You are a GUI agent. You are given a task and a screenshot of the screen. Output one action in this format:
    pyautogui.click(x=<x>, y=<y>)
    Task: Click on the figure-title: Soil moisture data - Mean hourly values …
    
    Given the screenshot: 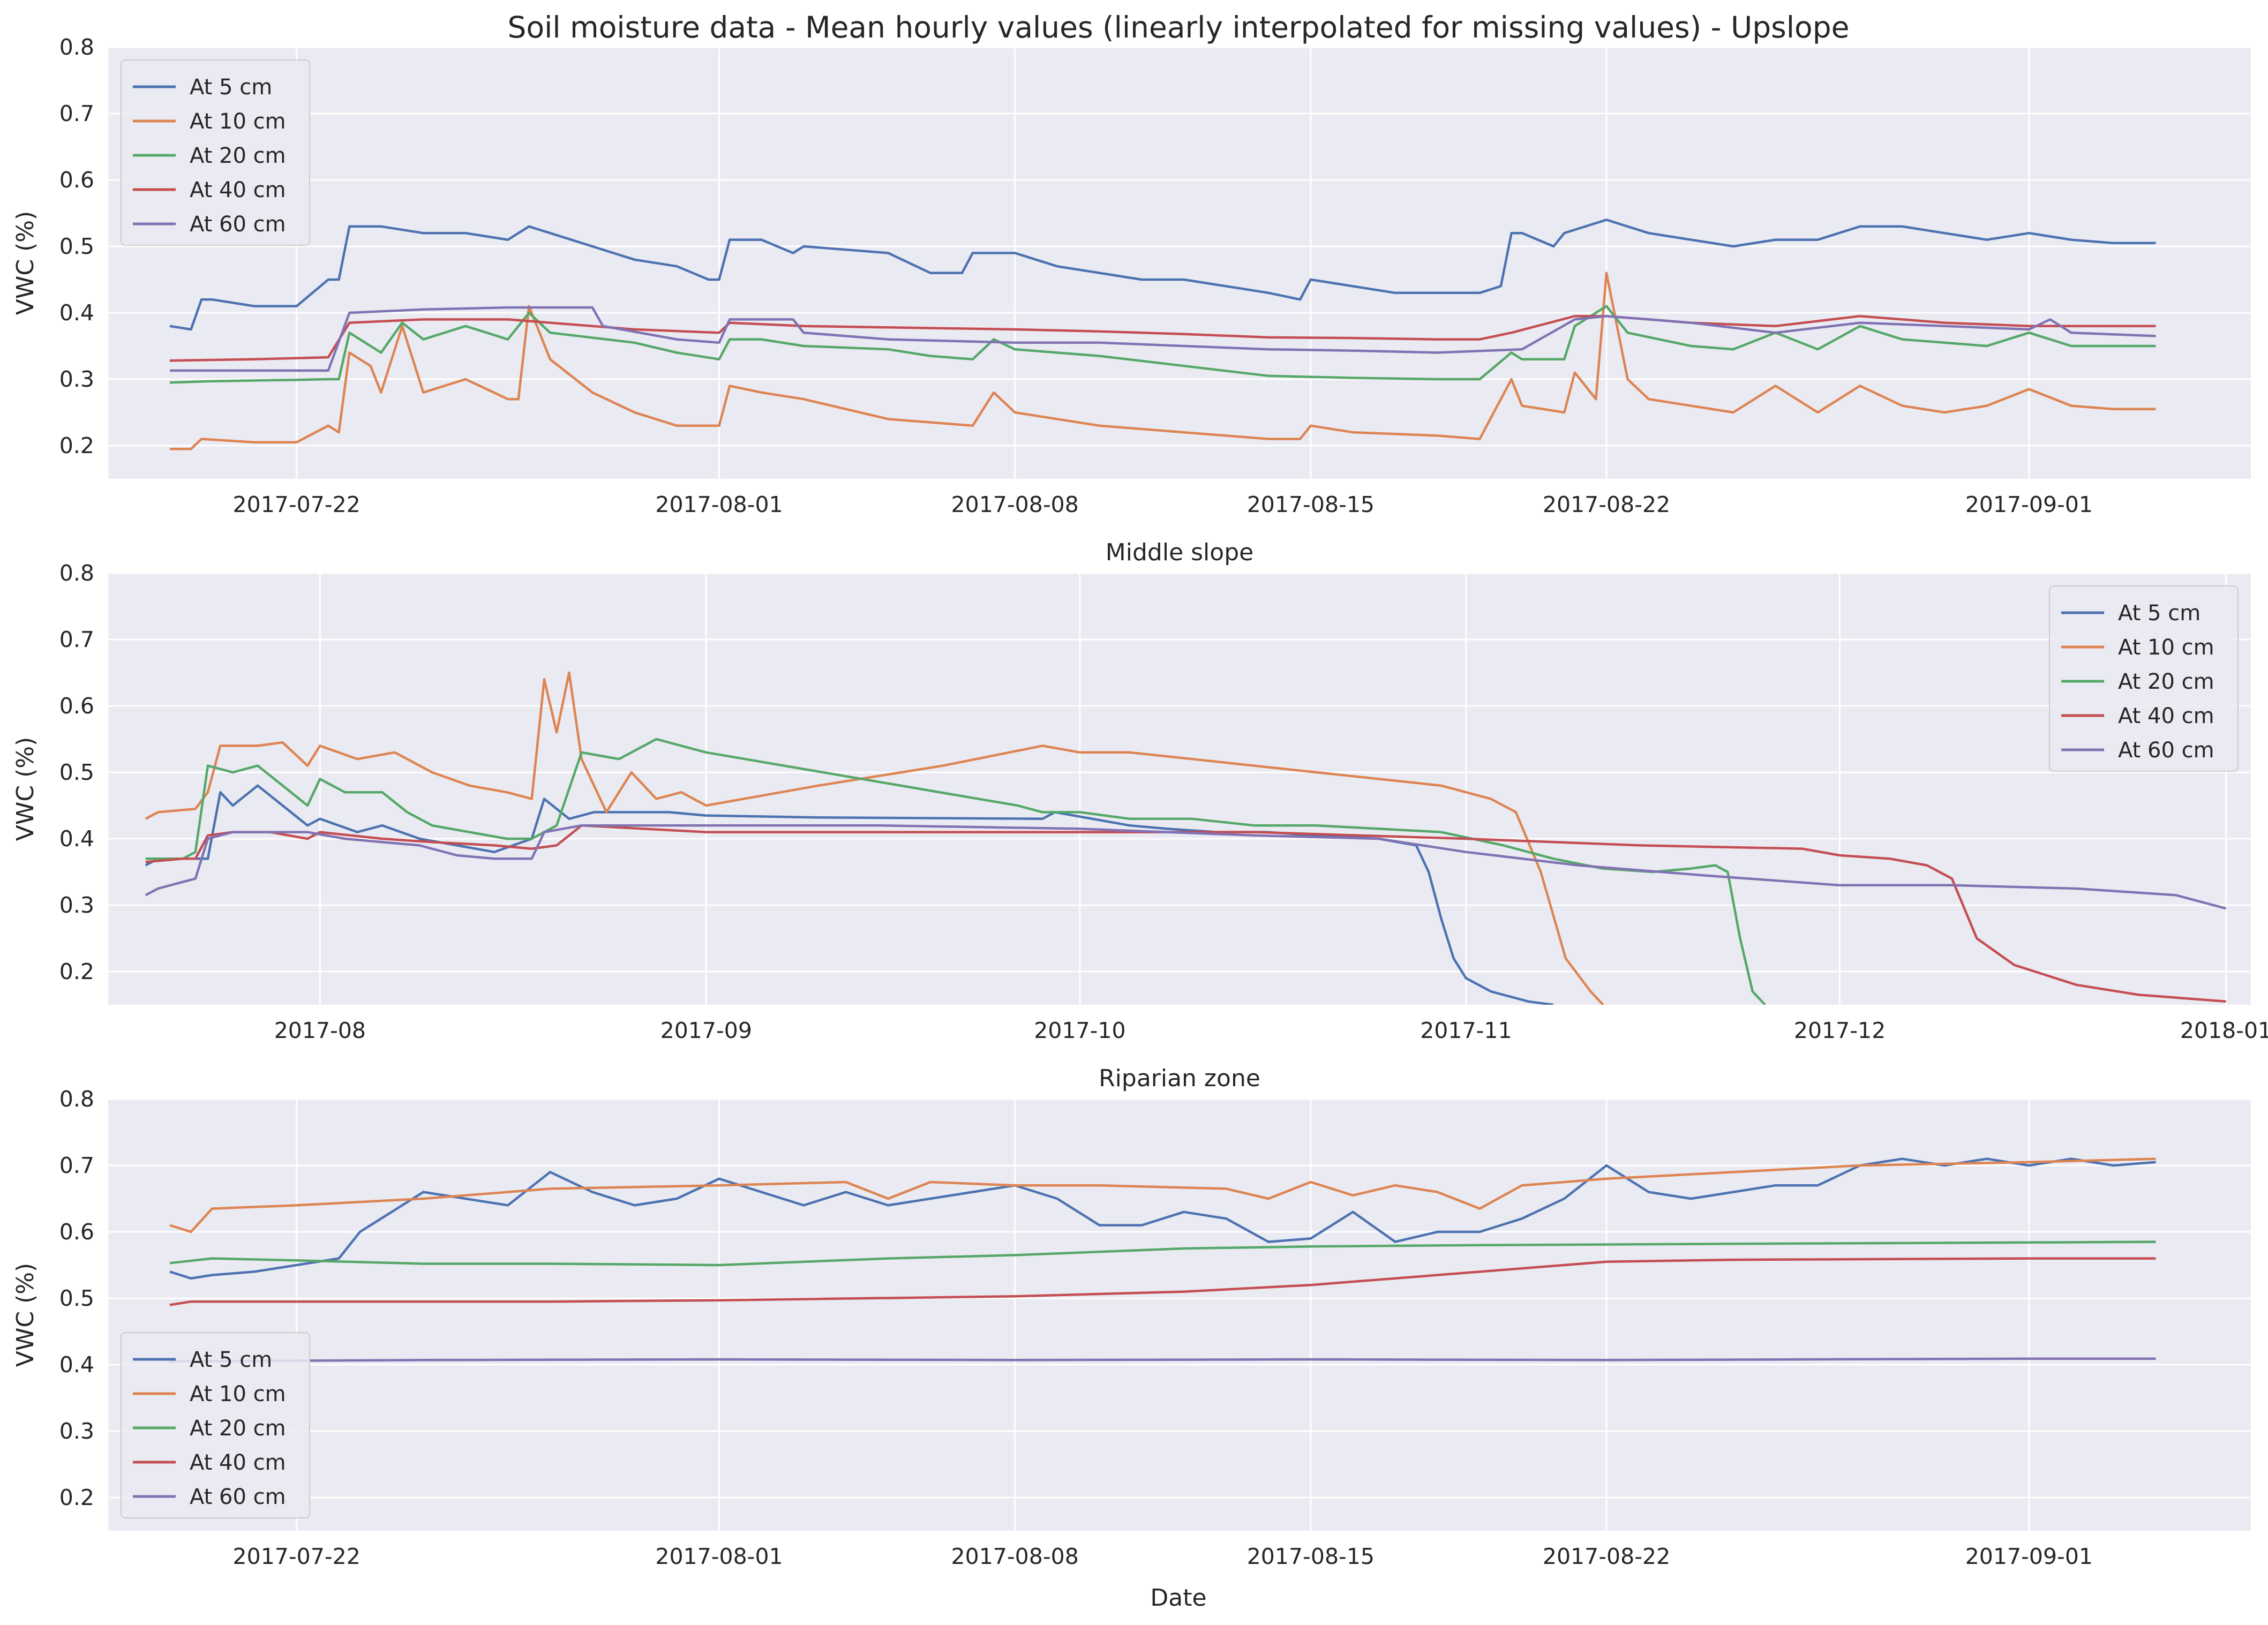 What is the action you would take?
    pyautogui.click(x=1179, y=27)
    